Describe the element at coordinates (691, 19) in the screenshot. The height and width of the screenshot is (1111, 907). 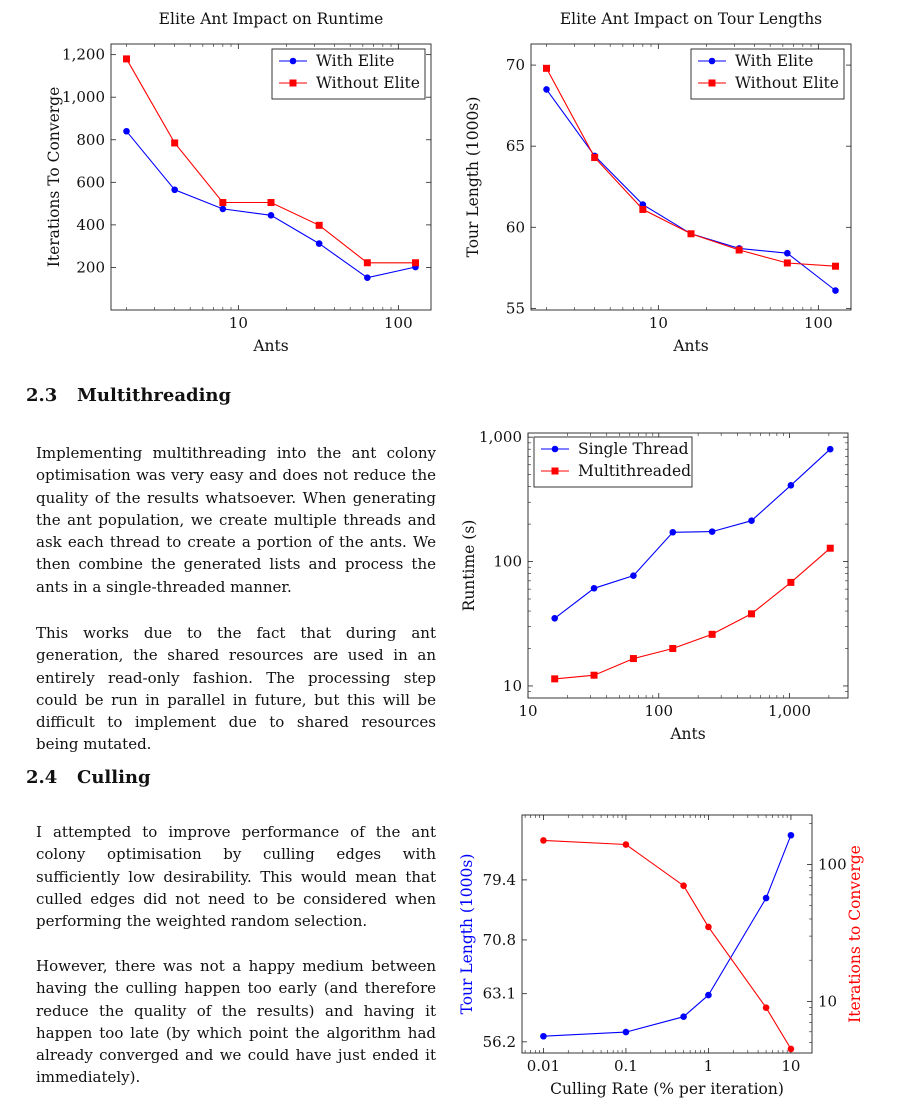
I see `chart-title: Elite Ant Impact on Tour Lengths` at that location.